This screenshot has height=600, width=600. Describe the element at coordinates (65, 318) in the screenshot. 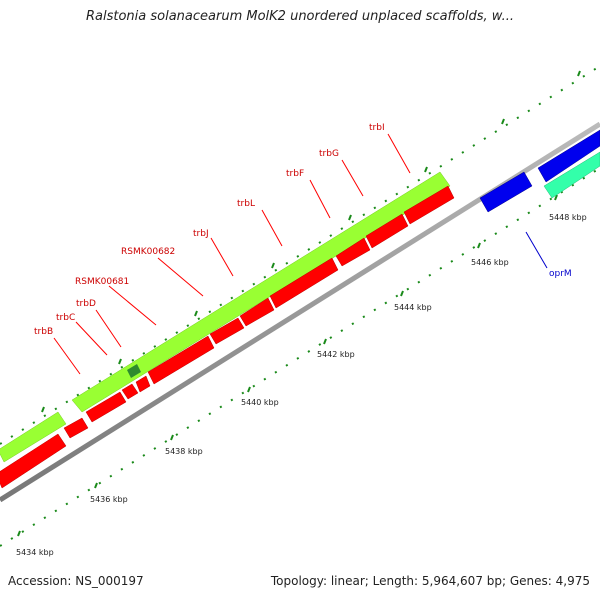

I see `gene-label: trbC` at that location.